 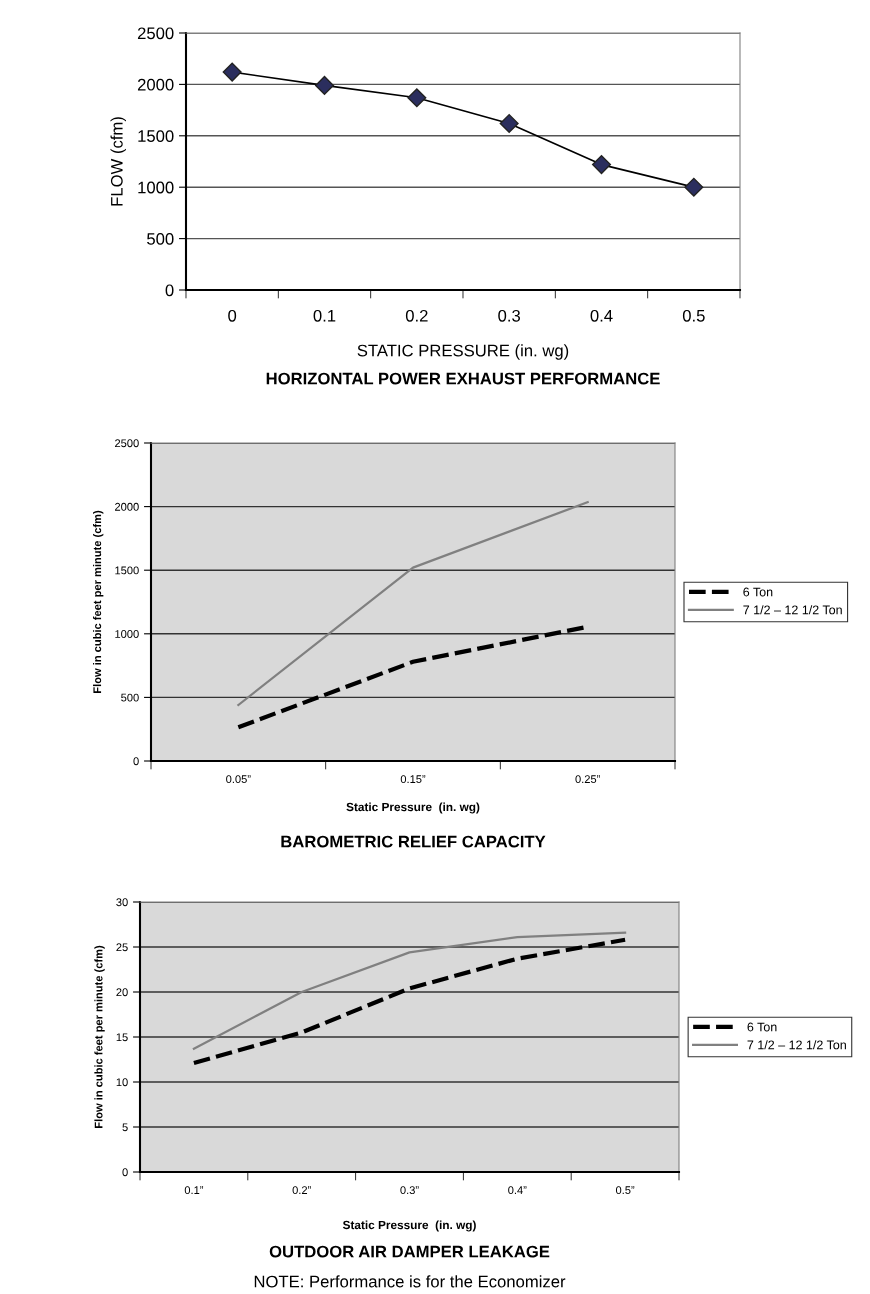 What do you see at coordinates (601, 315) in the screenshot?
I see `x-tick-label: 0.4` at bounding box center [601, 315].